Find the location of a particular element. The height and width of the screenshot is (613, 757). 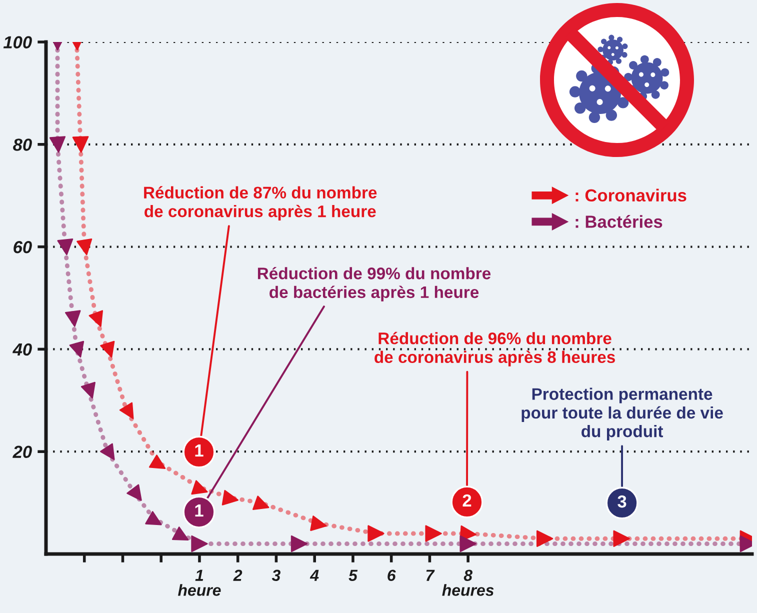

annotation: 3 is located at coordinates (622, 501).